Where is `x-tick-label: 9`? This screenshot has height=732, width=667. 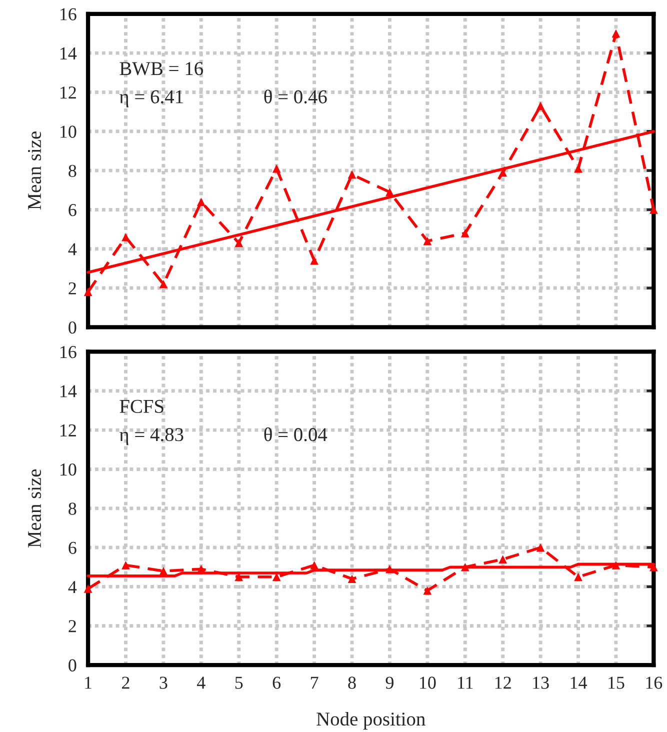
x-tick-label: 9 is located at coordinates (390, 682).